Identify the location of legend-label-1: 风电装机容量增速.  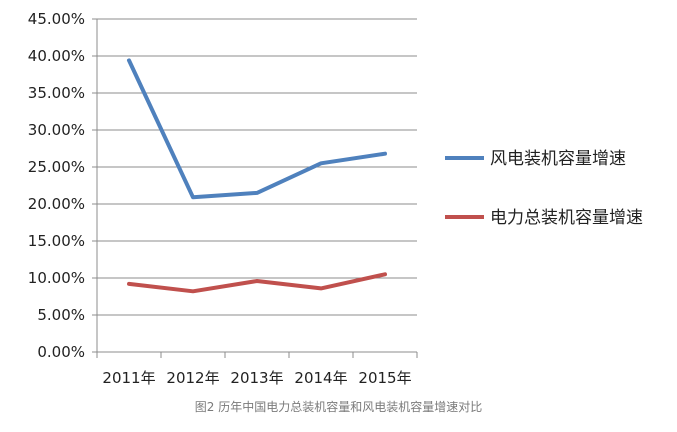
(558, 159).